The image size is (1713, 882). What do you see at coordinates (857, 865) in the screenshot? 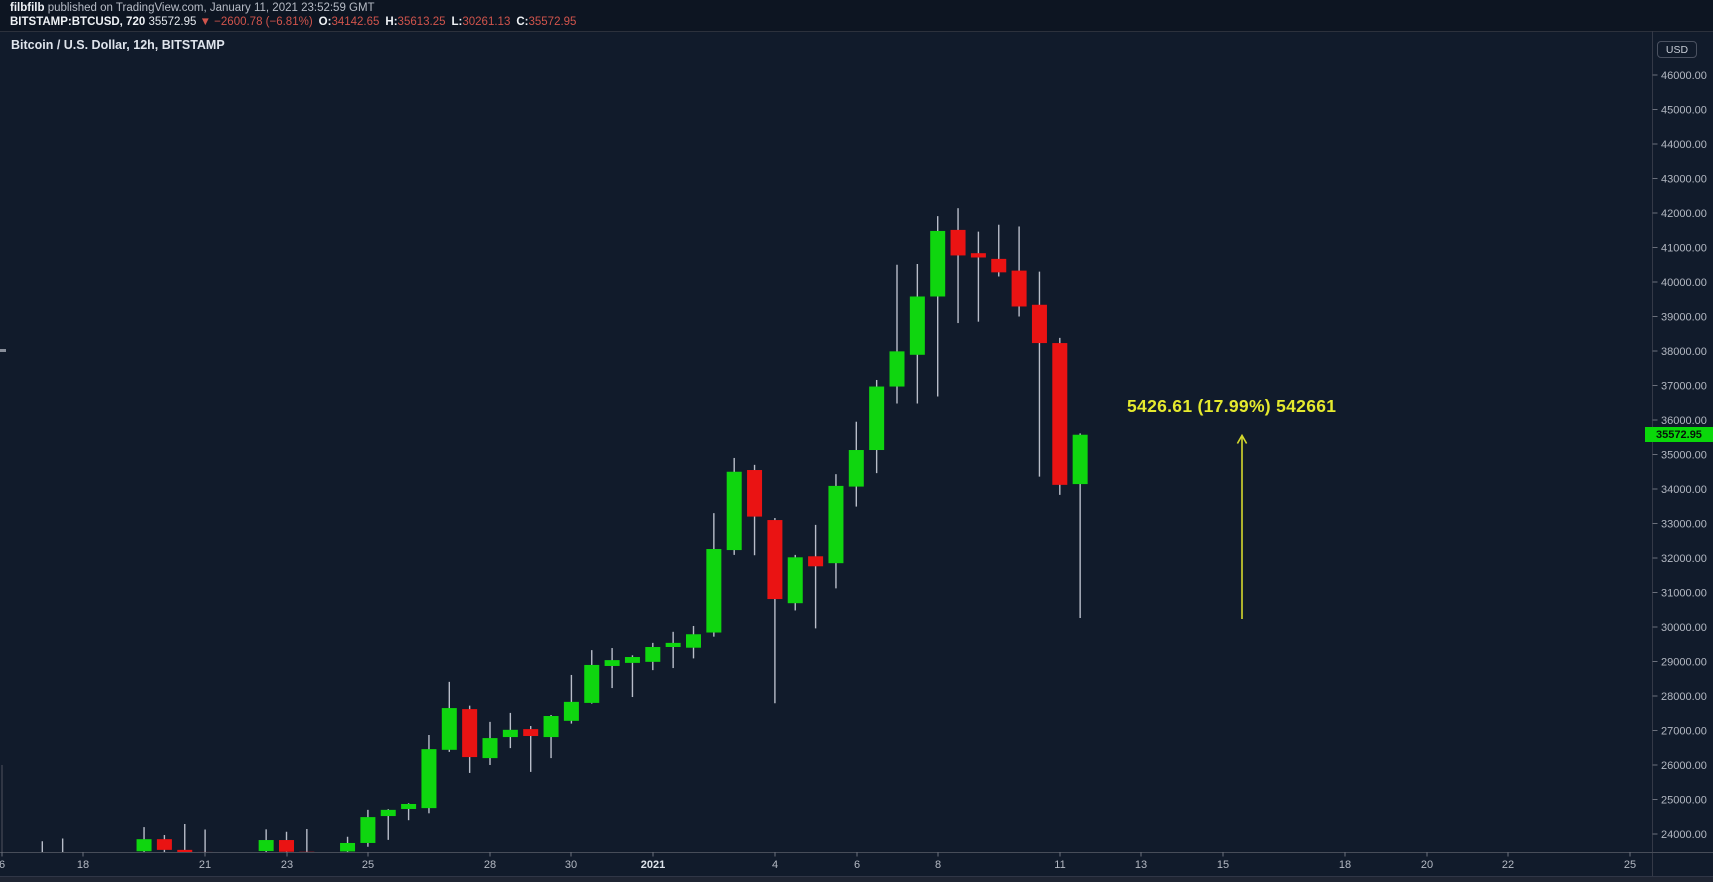
I see `x-axis-label: 6` at bounding box center [857, 865].